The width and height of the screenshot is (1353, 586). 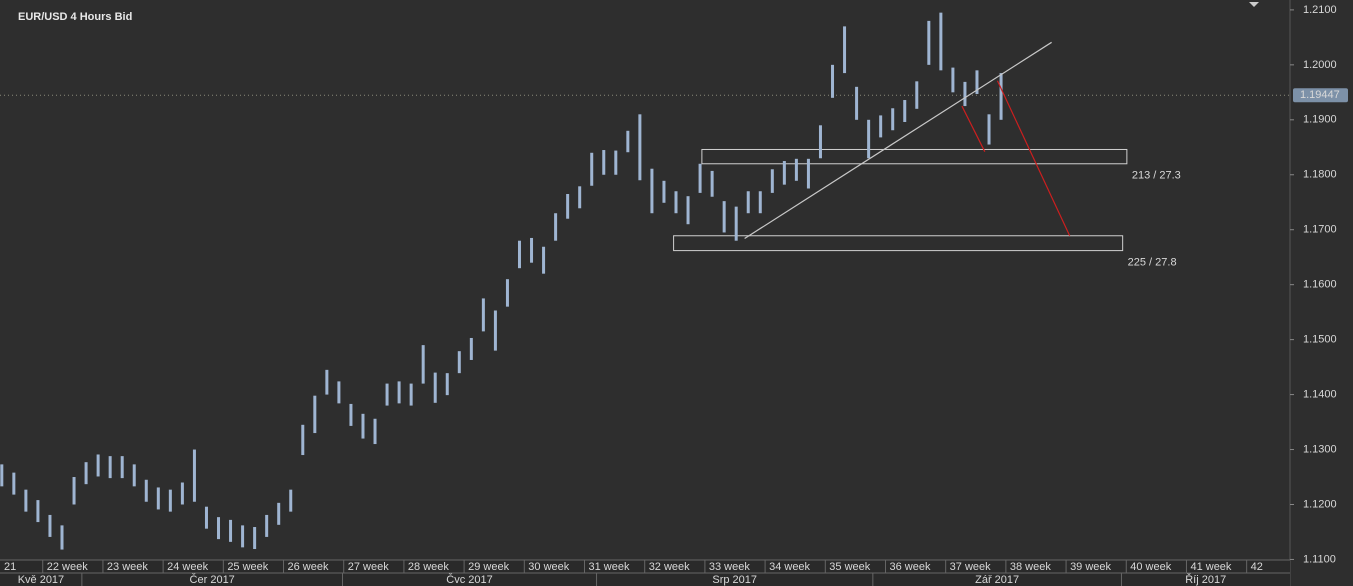 I want to click on x-tick-label: 37 week, so click(x=970, y=567).